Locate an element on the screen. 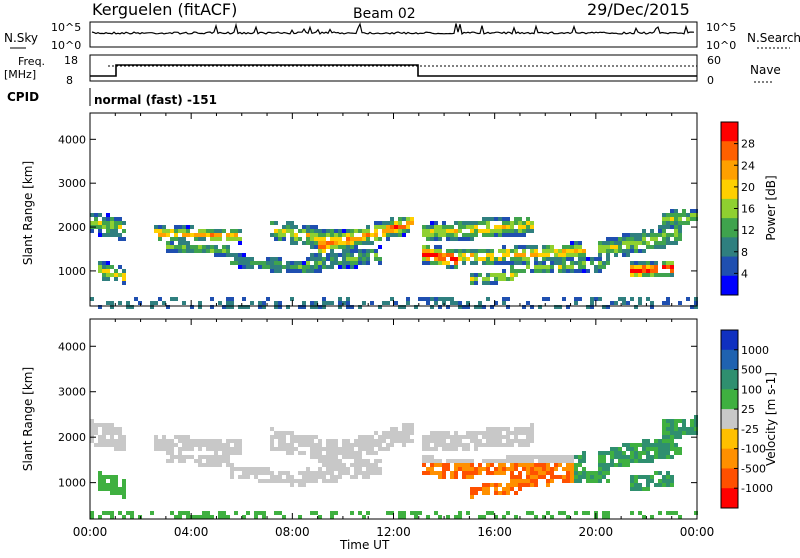 The width and height of the screenshot is (800, 558). colorbar-swatch is located at coordinates (729, 285).